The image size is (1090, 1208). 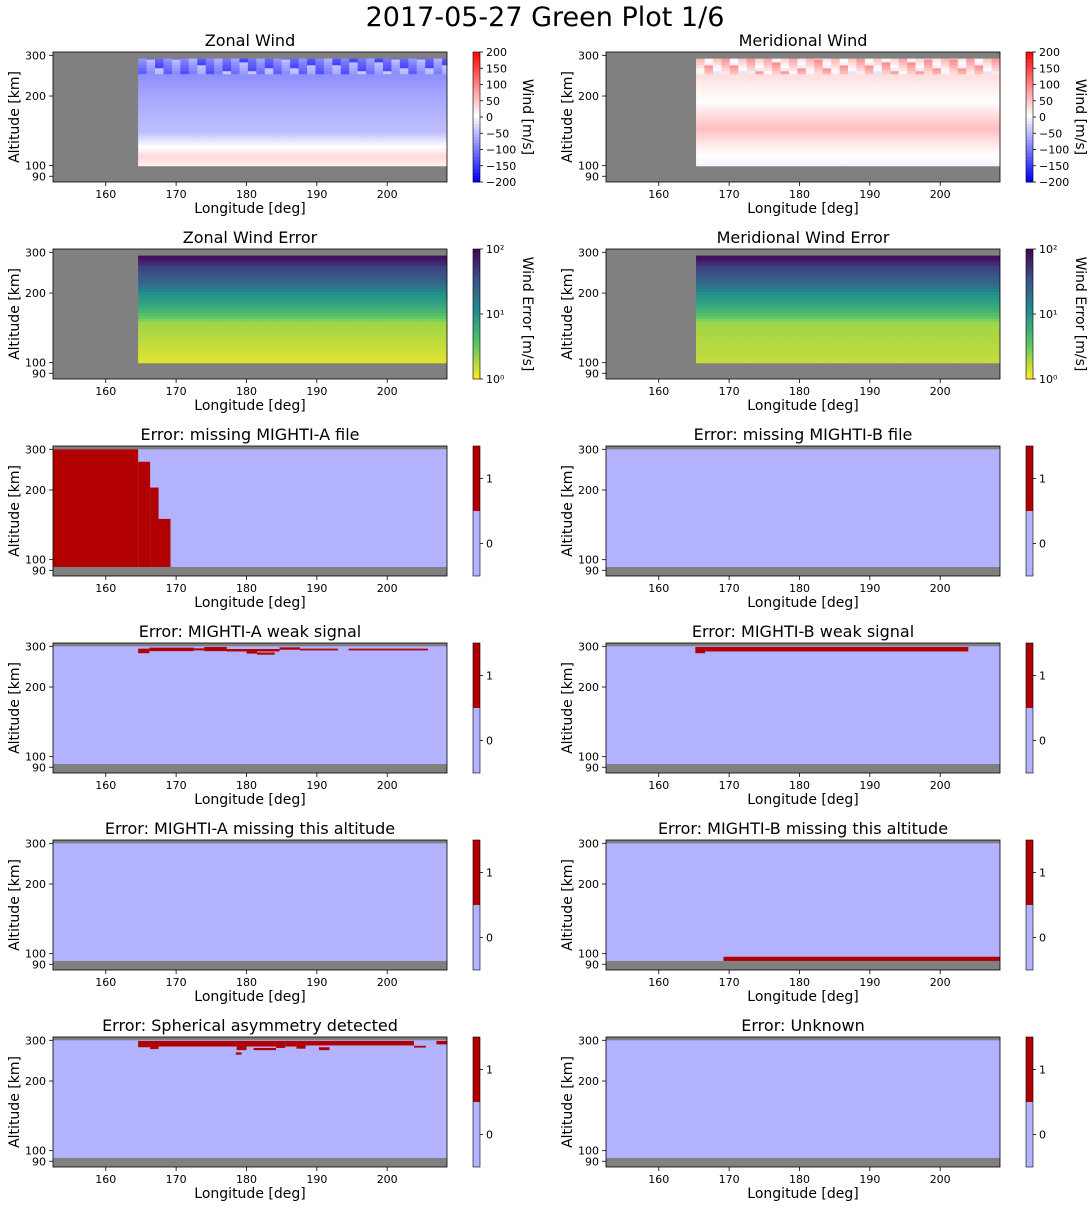 I want to click on colorbar-label: Wind Error [m/s], so click(x=527, y=314).